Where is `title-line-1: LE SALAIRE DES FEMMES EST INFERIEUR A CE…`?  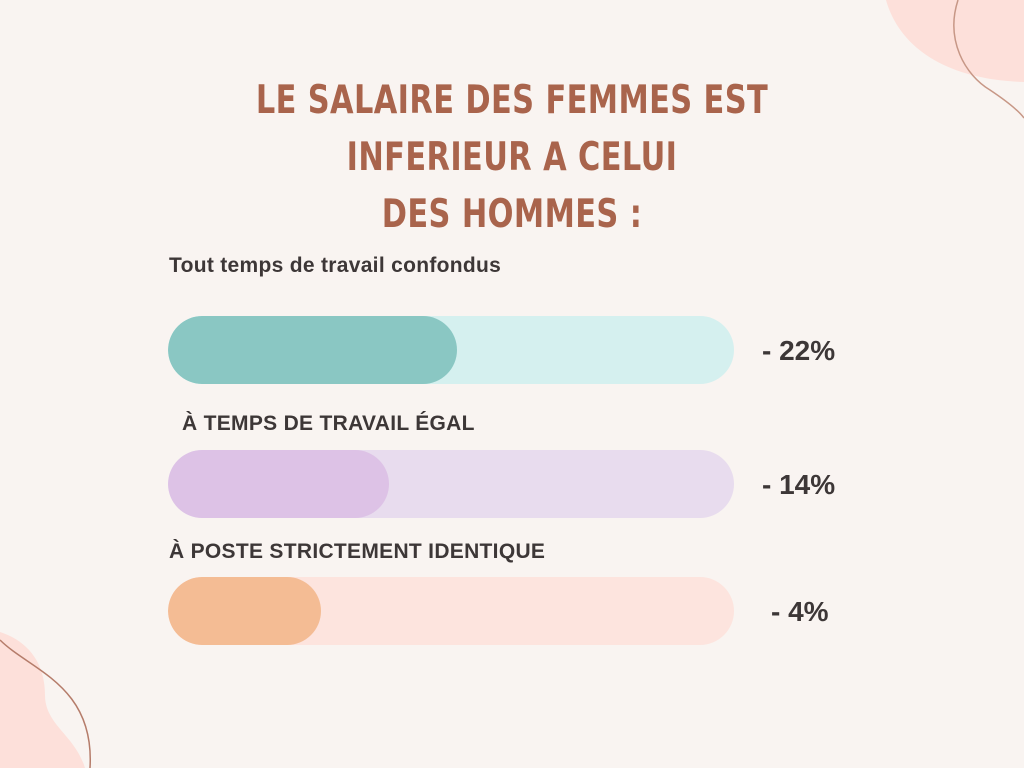
title-line-1: LE SALAIRE DES FEMMES EST INFERIEUR A CE… is located at coordinates (512, 129).